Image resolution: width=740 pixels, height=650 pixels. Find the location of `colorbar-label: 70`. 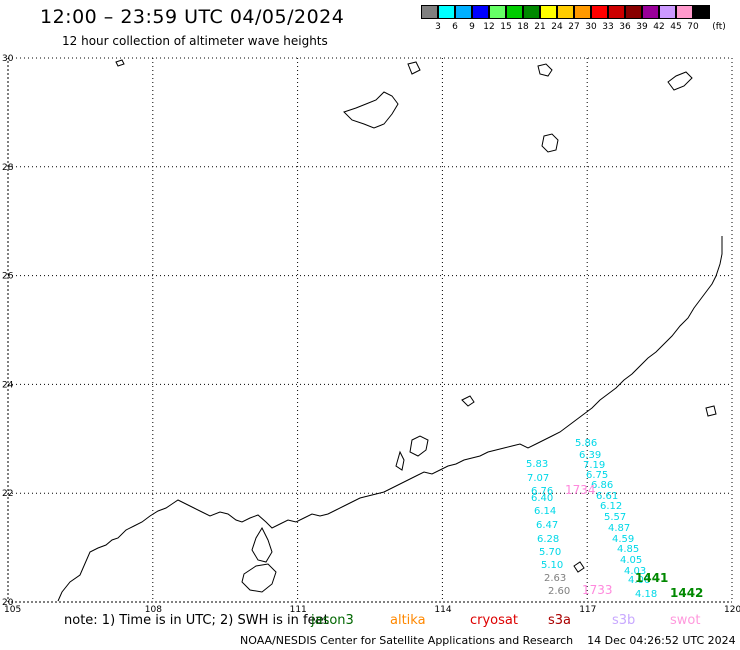

colorbar-label: 70 is located at coordinates (693, 27).